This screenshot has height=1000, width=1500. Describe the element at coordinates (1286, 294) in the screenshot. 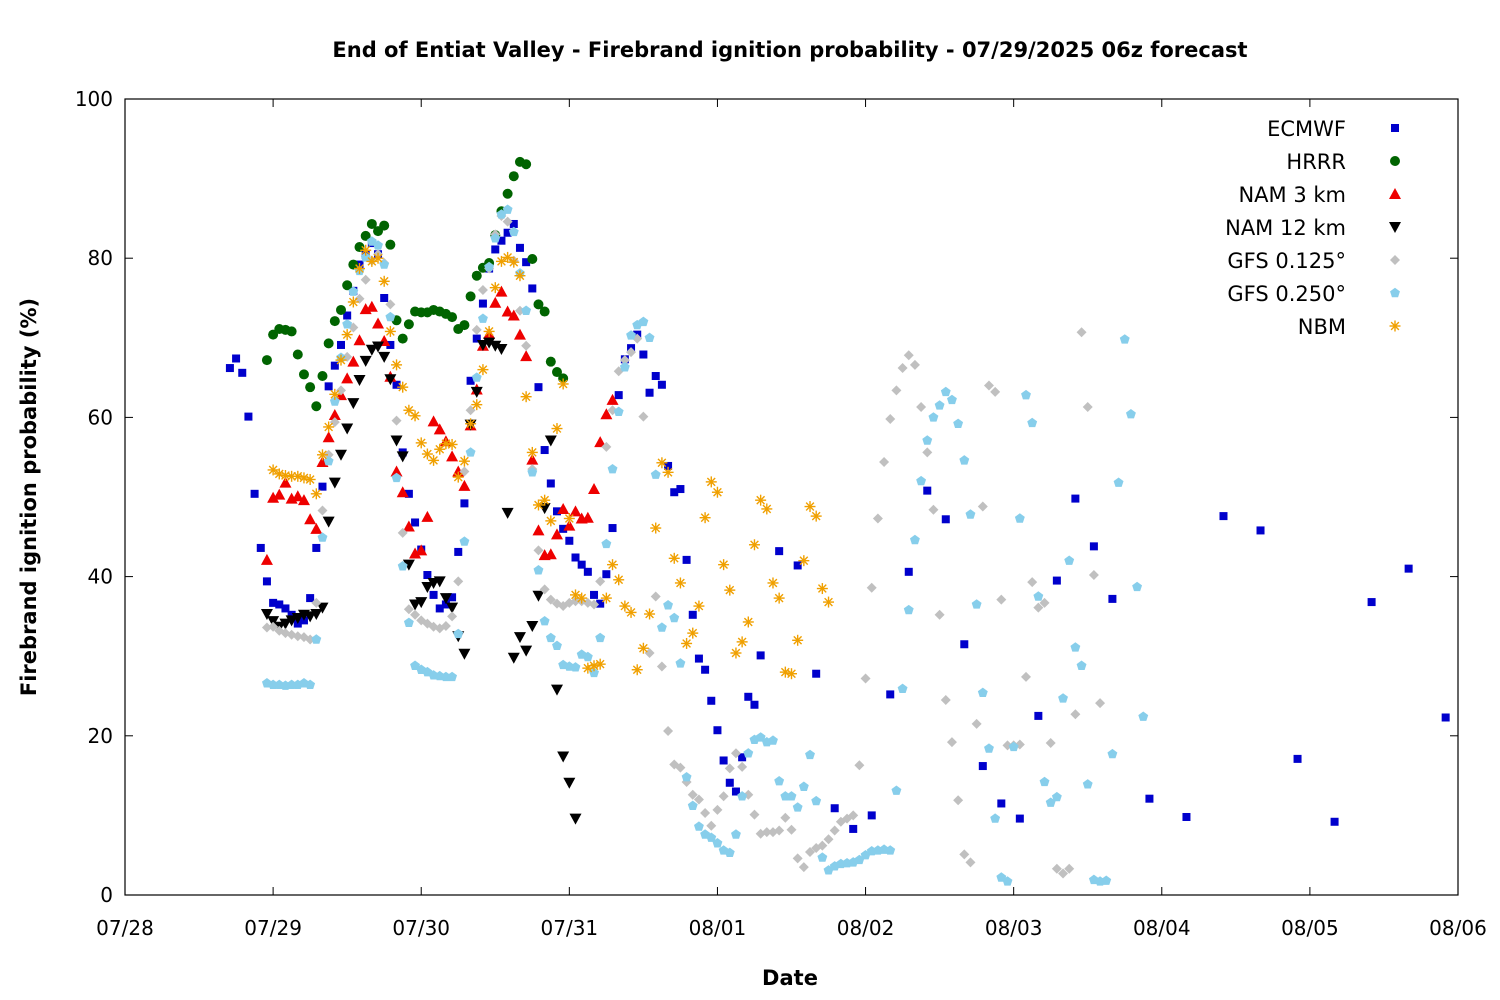

I see `legend-label: GFS 0.250°` at that location.